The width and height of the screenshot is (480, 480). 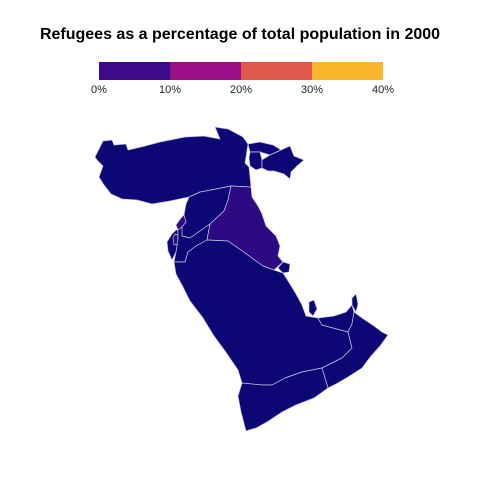 I want to click on region-qatar, so click(x=313, y=308).